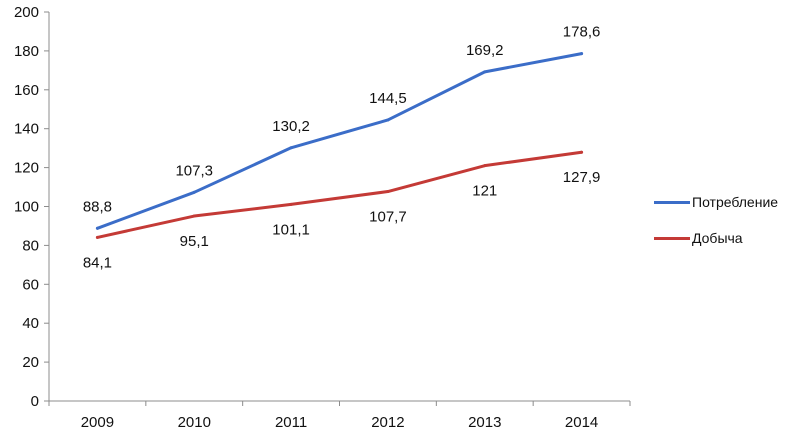  I want to click on data-label-production: 95,1, so click(194, 241).